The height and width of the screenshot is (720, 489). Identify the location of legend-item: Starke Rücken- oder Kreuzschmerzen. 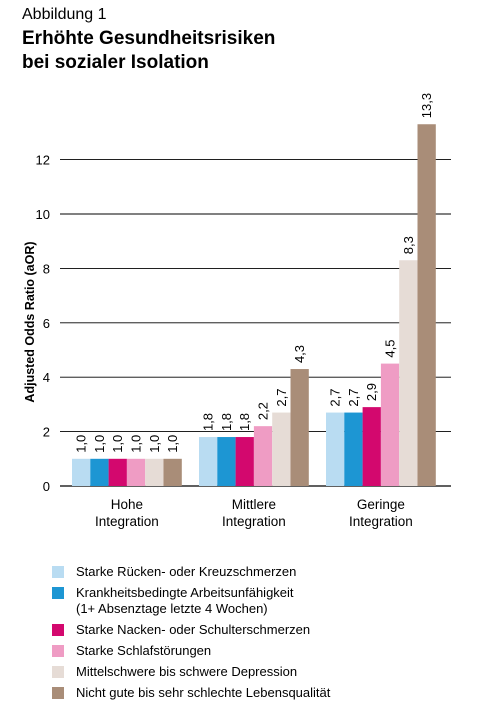
(189, 572).